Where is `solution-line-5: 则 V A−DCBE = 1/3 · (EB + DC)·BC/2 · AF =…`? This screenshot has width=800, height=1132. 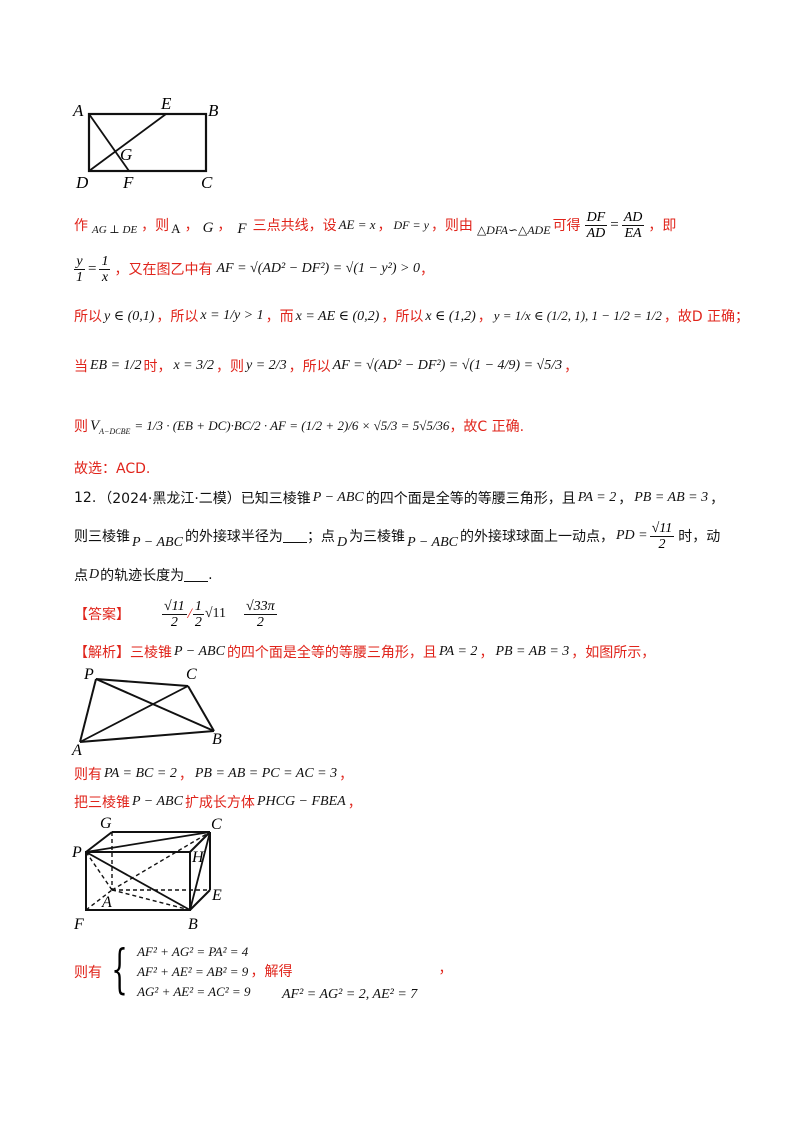
solution-line-5: 则 V A−DCBE = 1/3 · (EB + DC)·BC/2 · AF =… is located at coordinates (299, 426).